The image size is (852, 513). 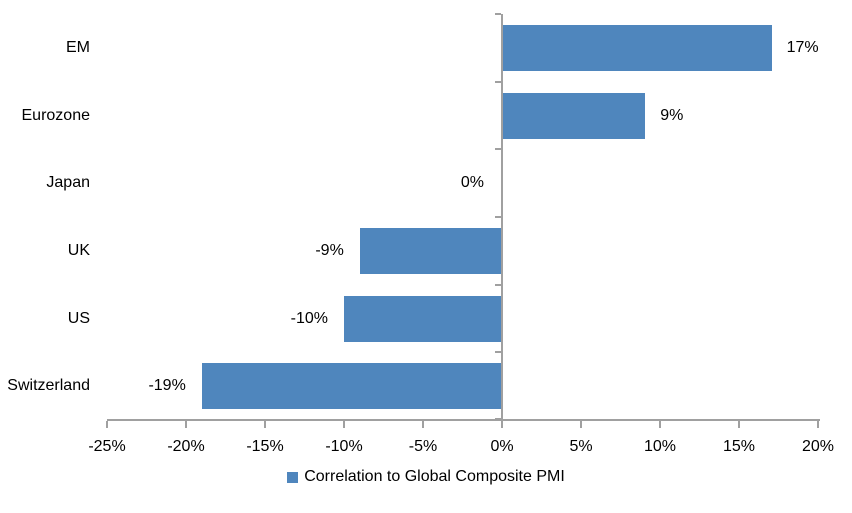 What do you see at coordinates (637, 47) in the screenshot?
I see `bar-em` at bounding box center [637, 47].